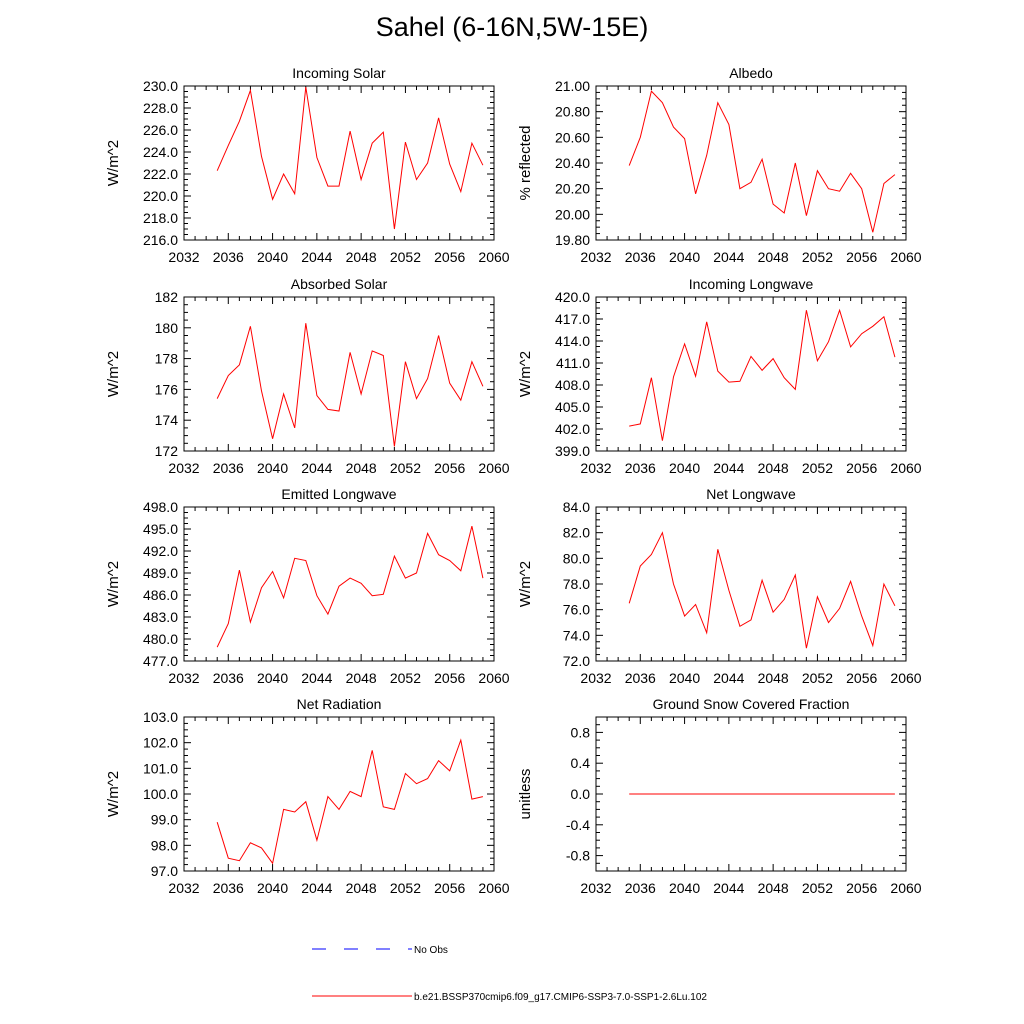 The width and height of the screenshot is (1024, 1024). I want to click on y-tick-label: 100.0, so click(160, 794).